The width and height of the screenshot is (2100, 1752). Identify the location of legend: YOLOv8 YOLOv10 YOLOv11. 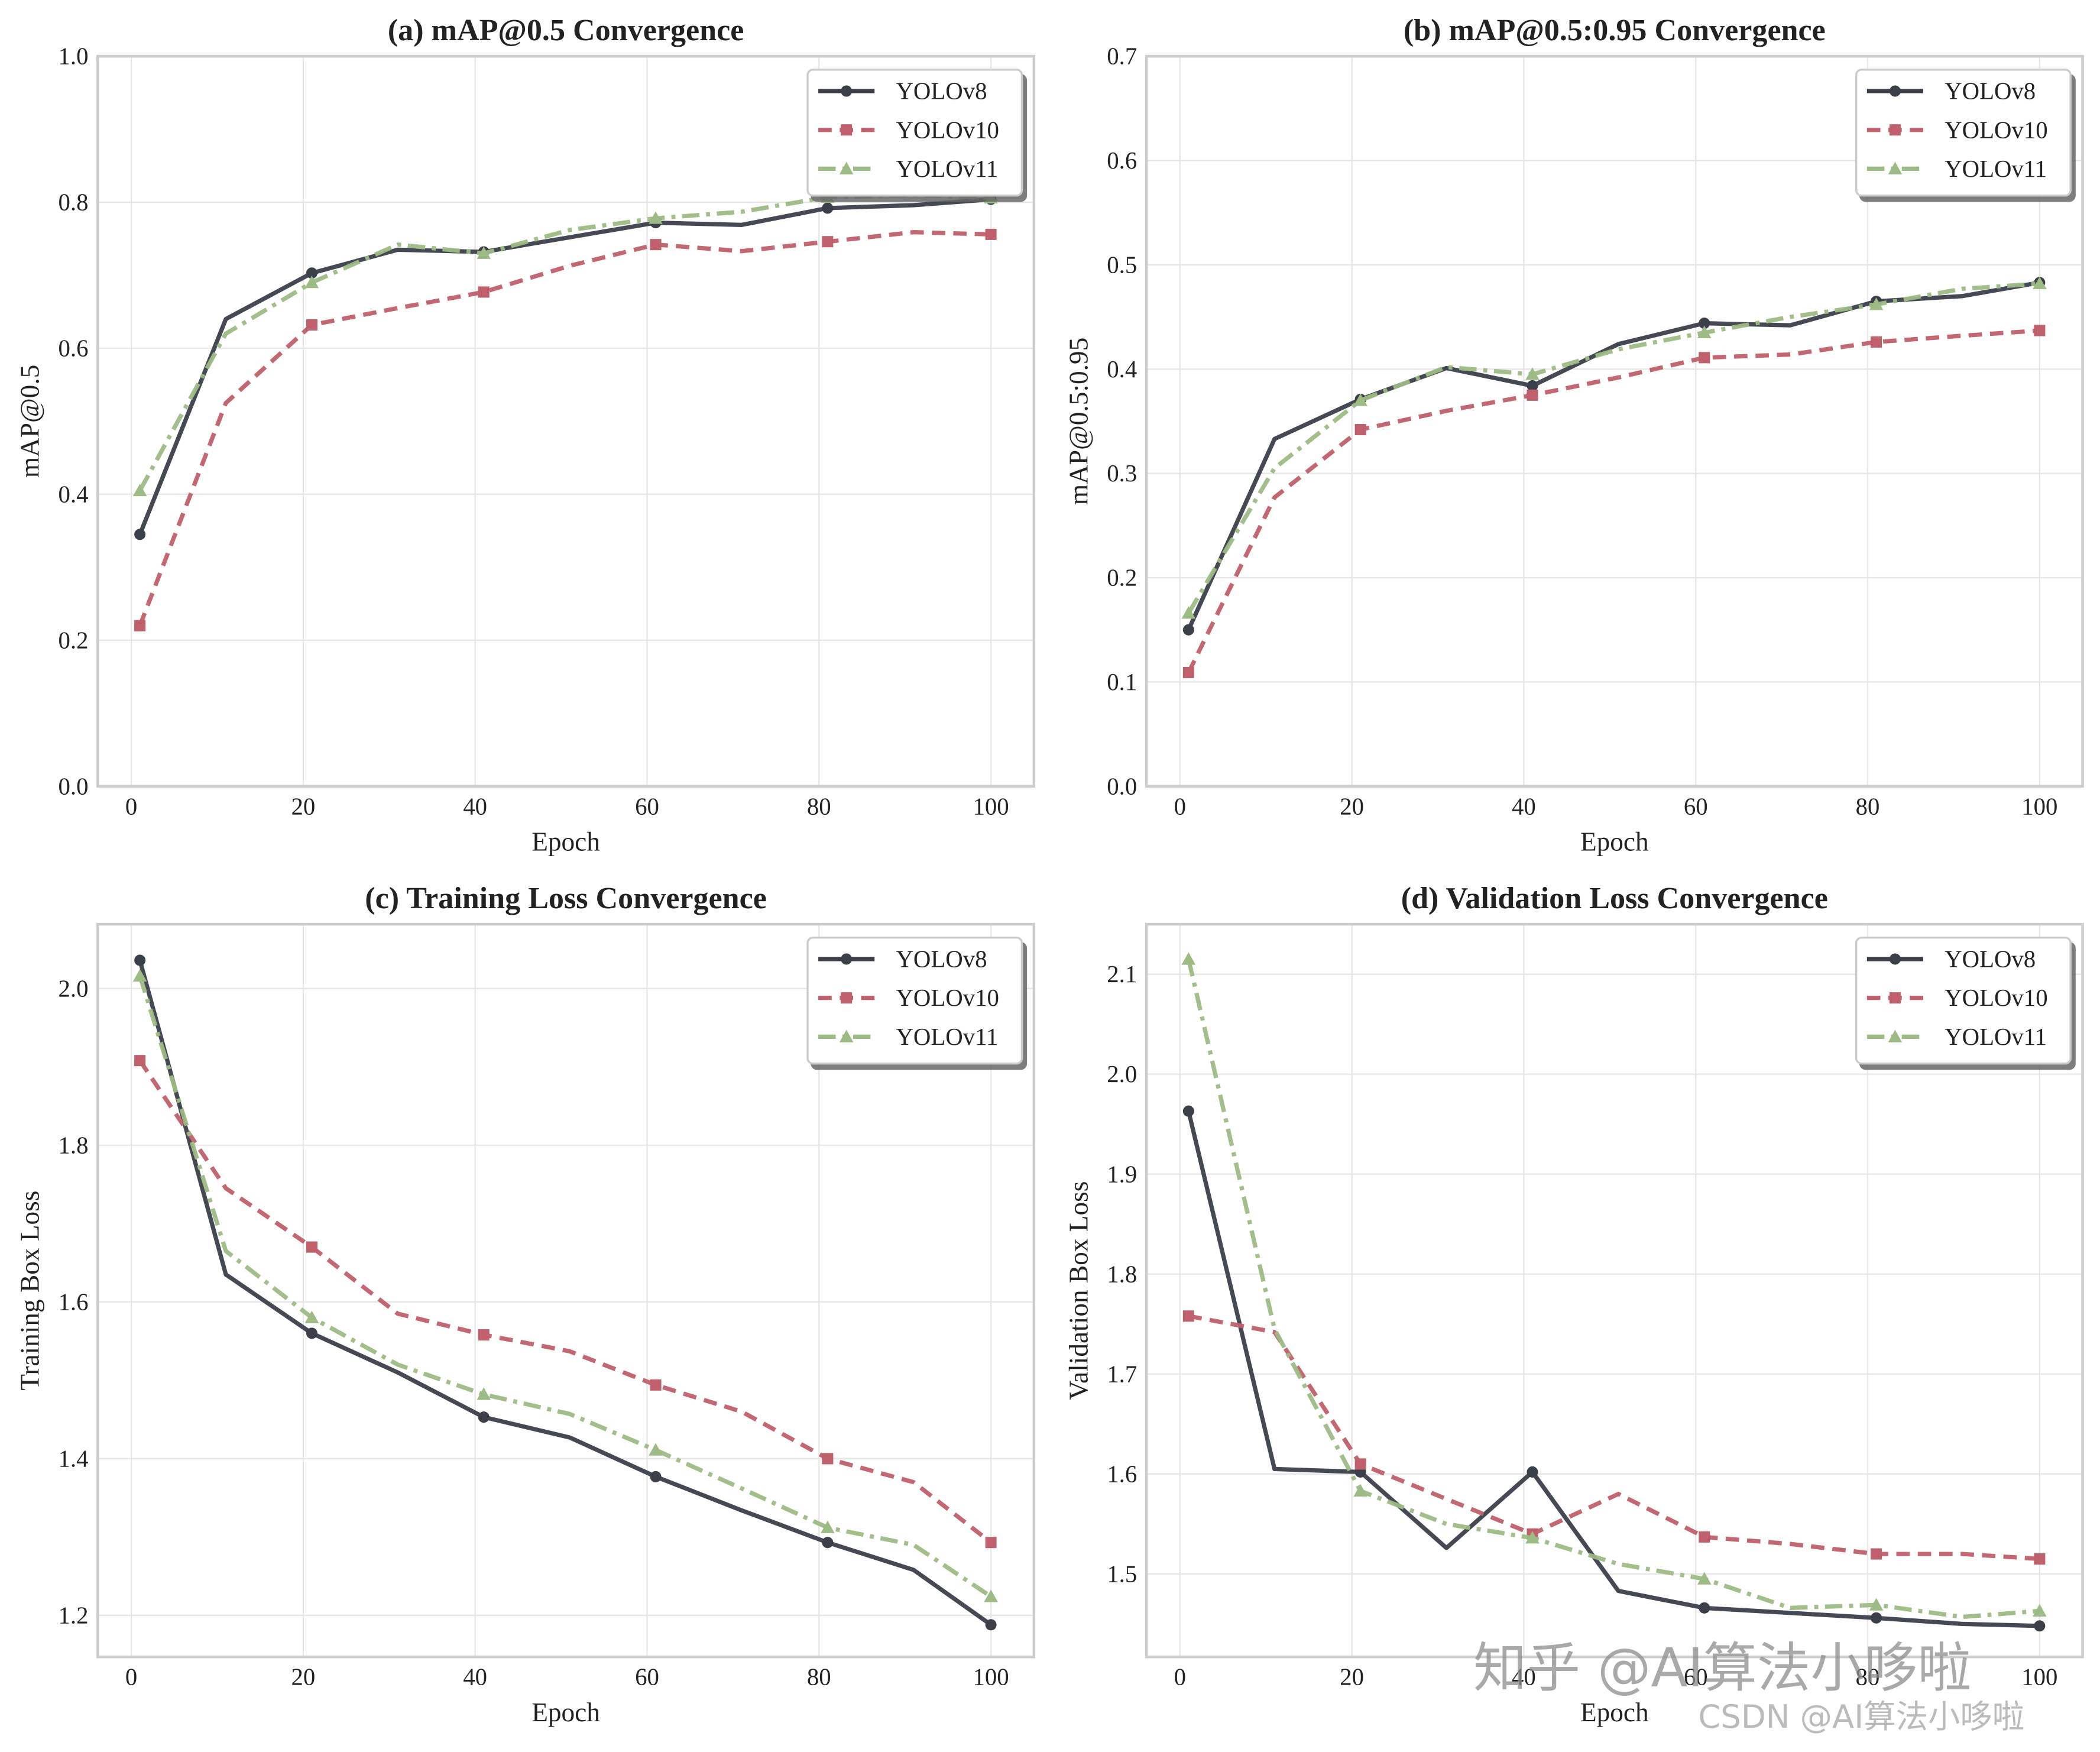
(915, 1001).